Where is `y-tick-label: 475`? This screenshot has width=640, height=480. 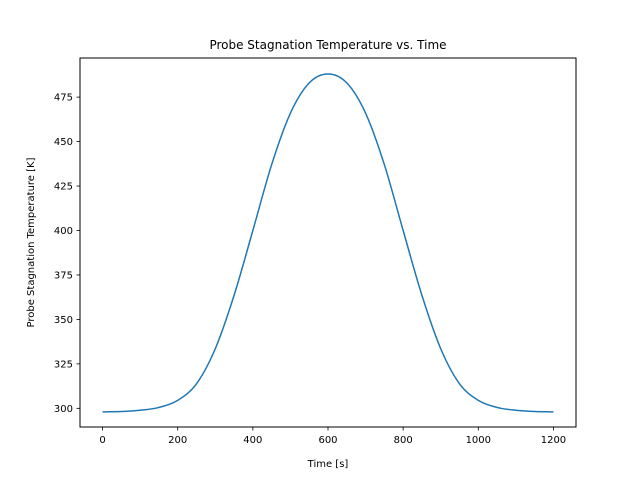 y-tick-label: 475 is located at coordinates (63, 98).